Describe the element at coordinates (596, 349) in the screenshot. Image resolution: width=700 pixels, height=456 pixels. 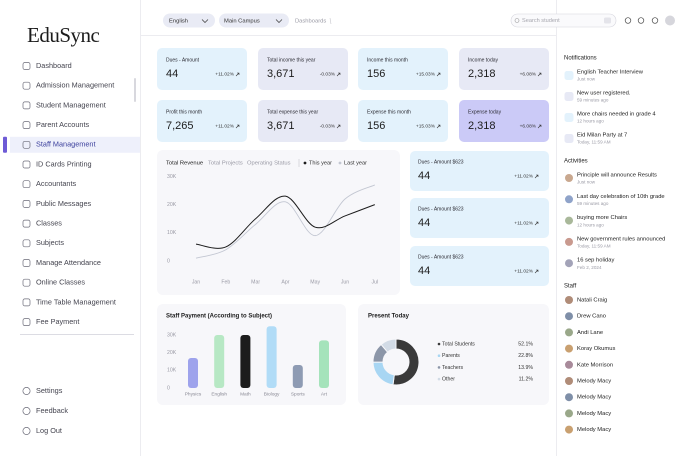
I see `staff-name: Koray Okumus` at that location.